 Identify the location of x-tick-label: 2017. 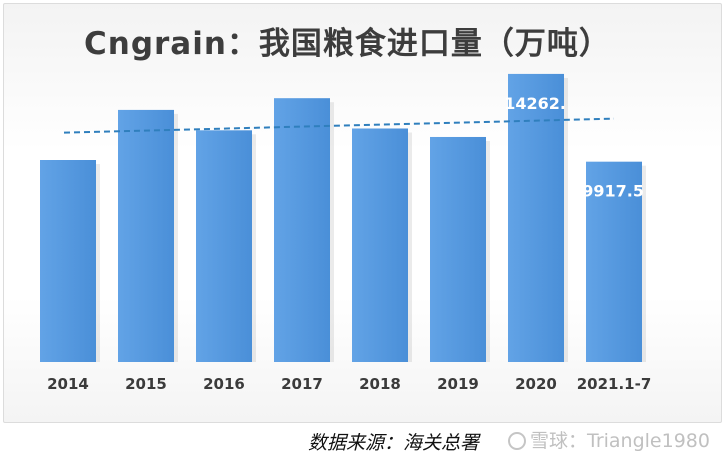
(302, 384).